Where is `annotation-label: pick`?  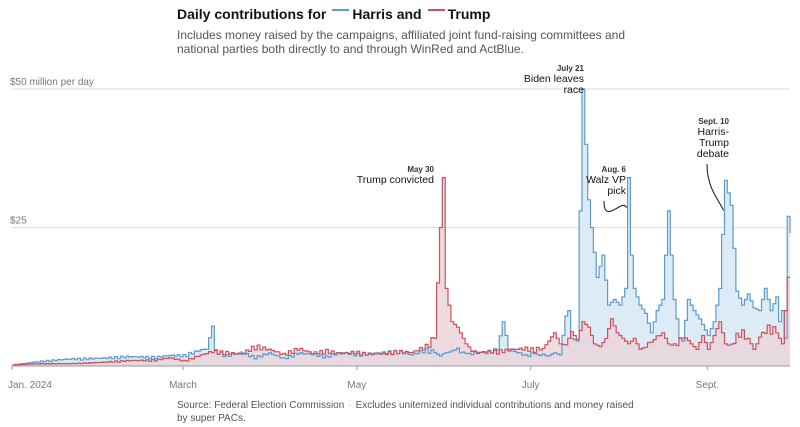
annotation-label: pick is located at coordinates (616, 191).